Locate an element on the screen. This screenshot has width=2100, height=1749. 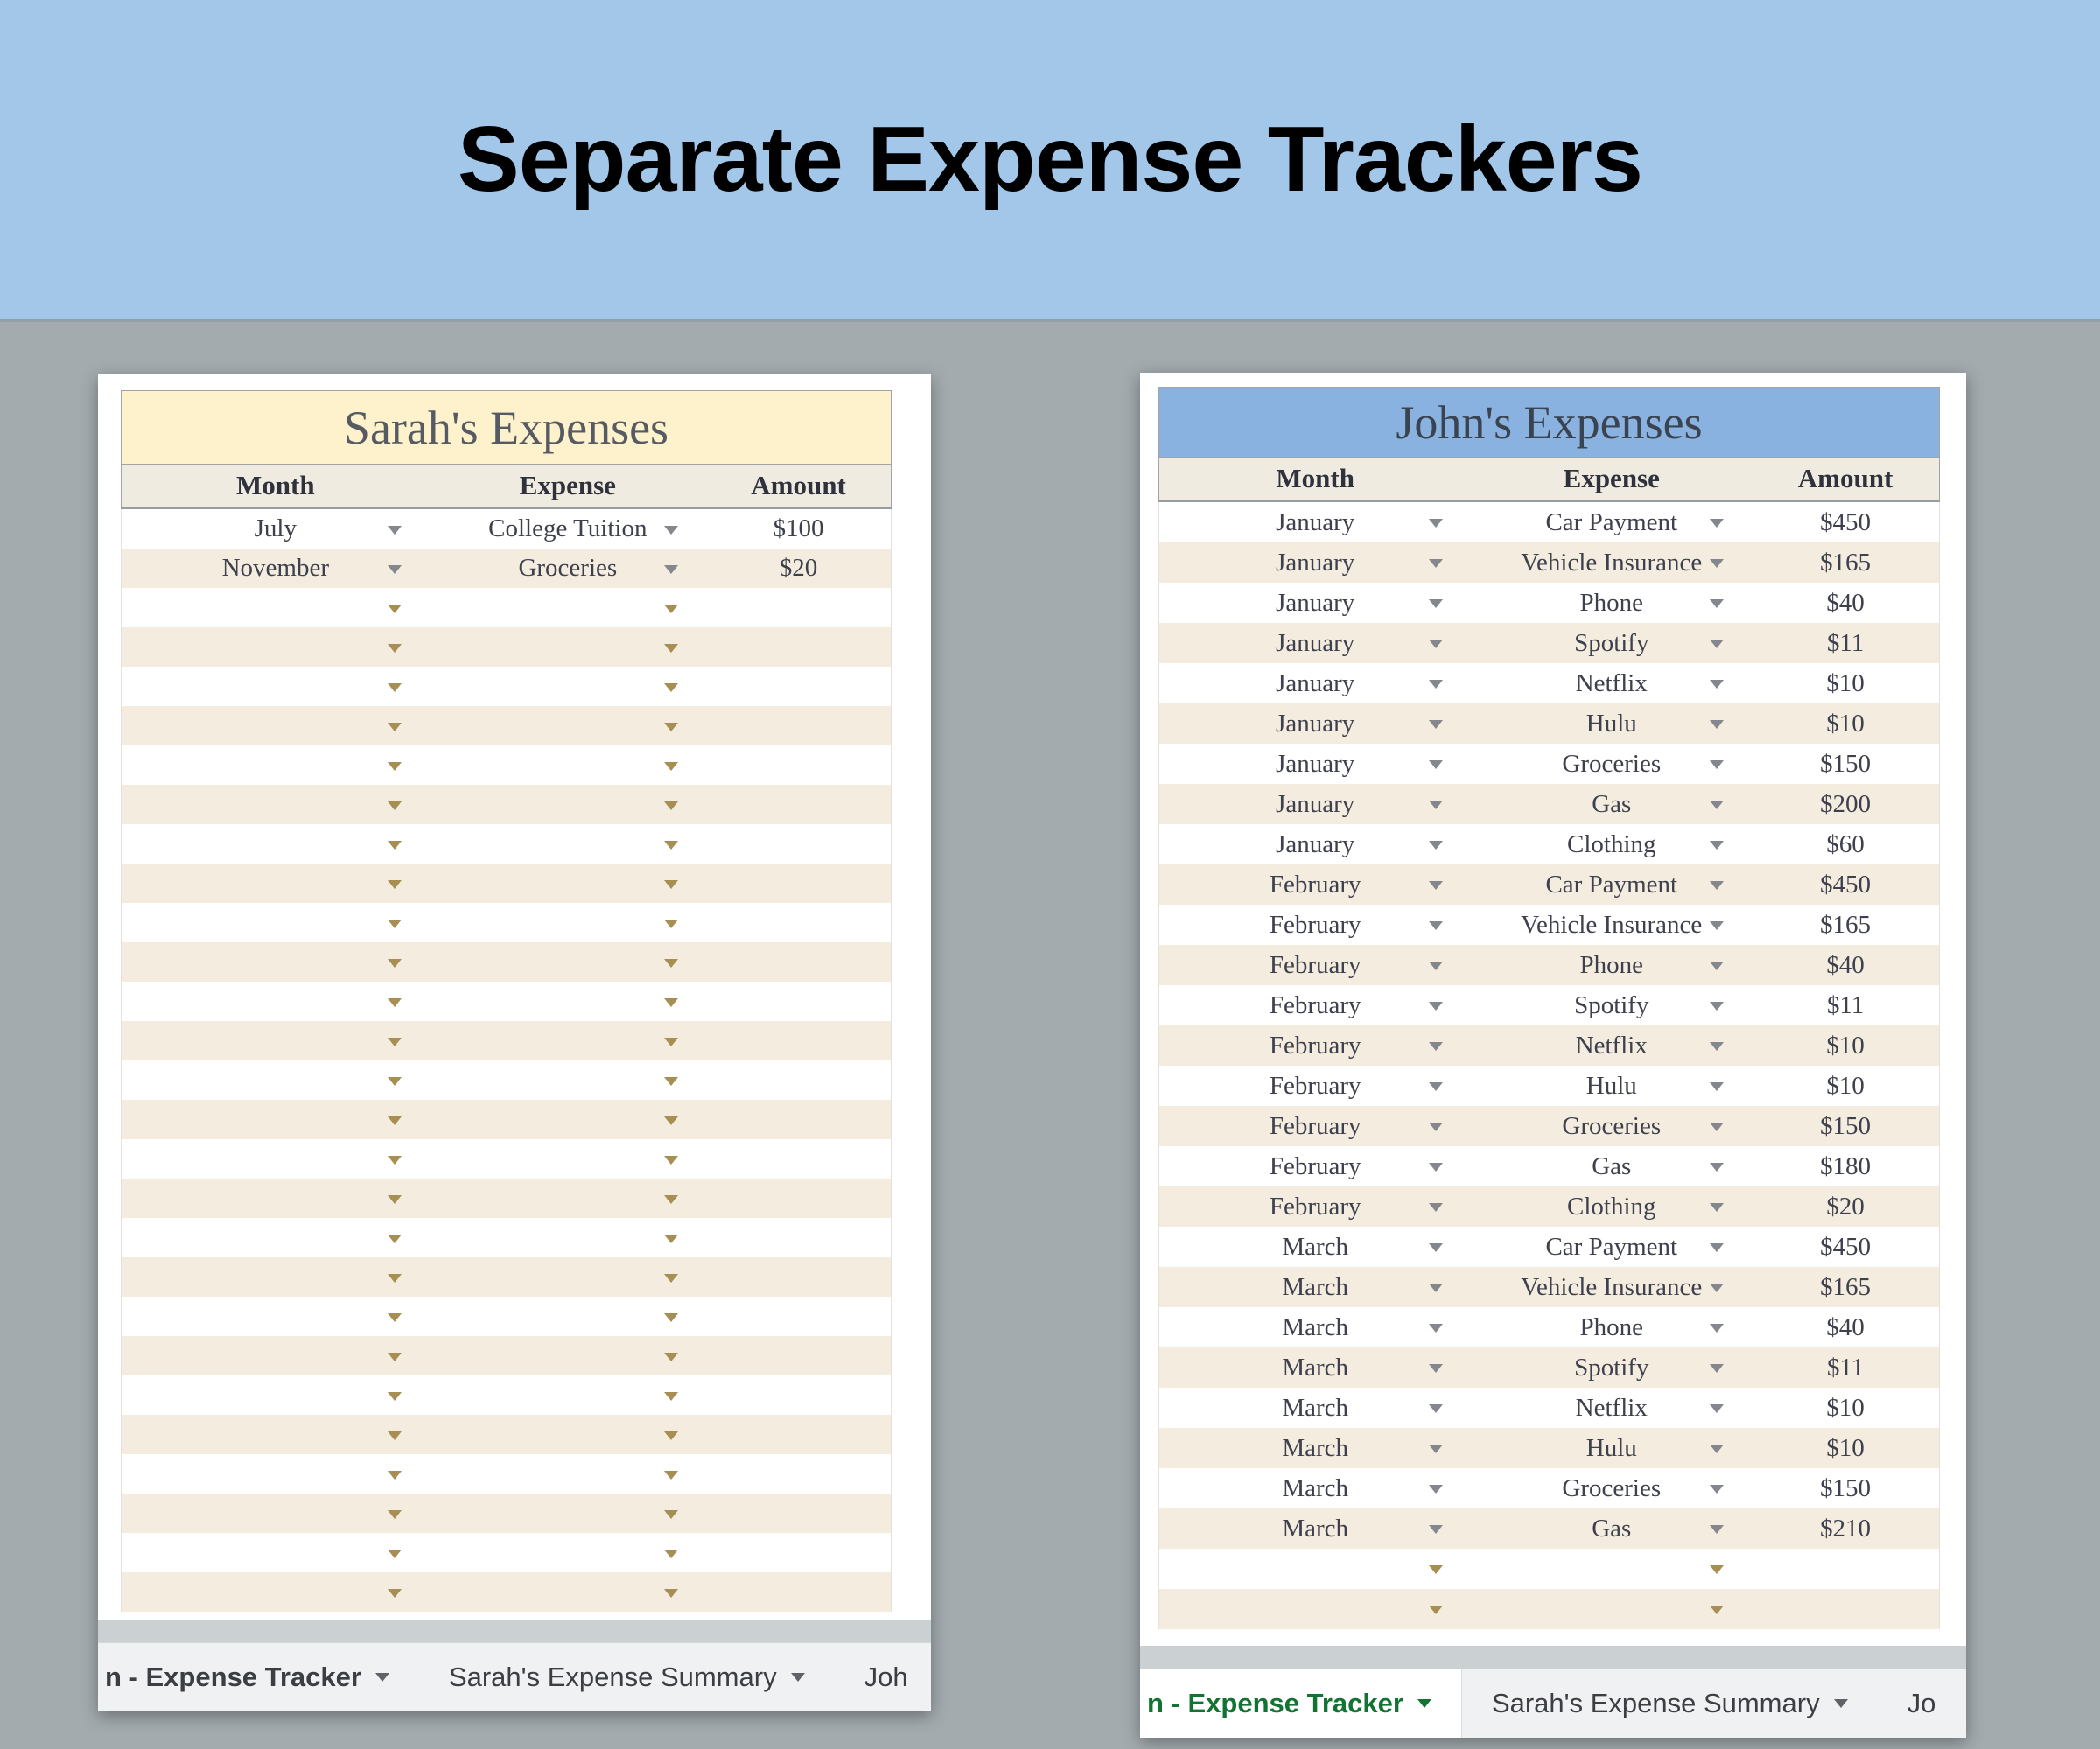
month-cell: July is located at coordinates (276, 529).